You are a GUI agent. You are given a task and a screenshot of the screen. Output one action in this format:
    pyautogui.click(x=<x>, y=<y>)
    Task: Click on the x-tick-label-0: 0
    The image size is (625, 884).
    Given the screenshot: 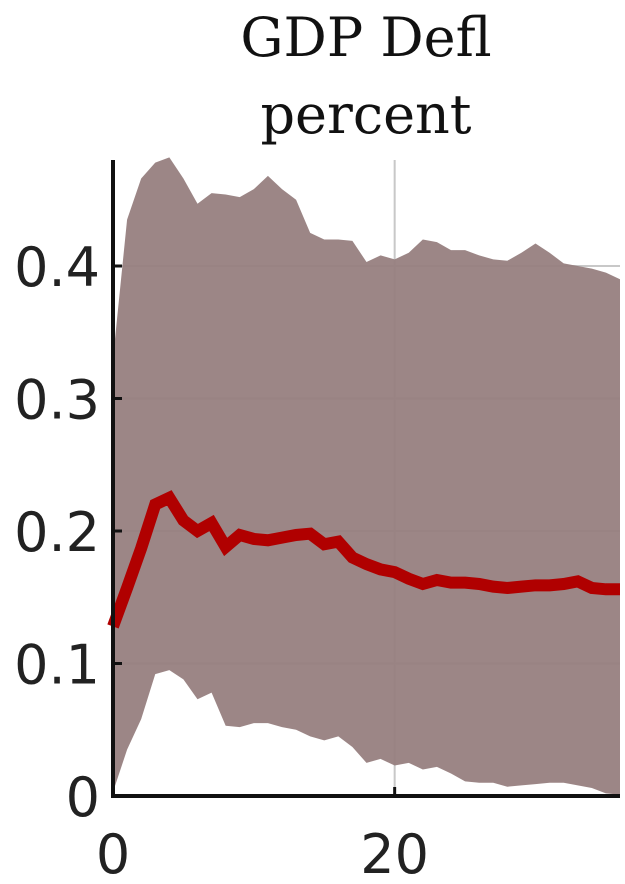 What is the action you would take?
    pyautogui.click(x=113, y=853)
    